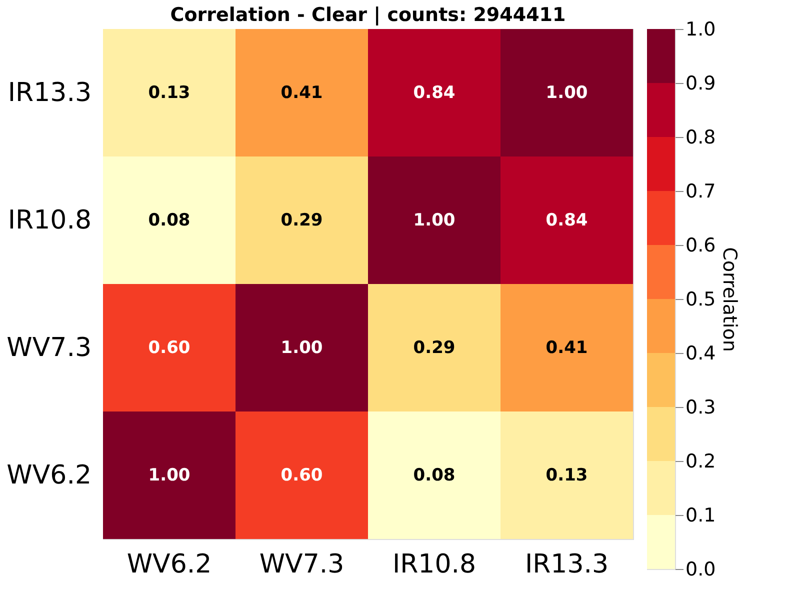  I want to click on x-tick-label: WV6.2, so click(169, 565).